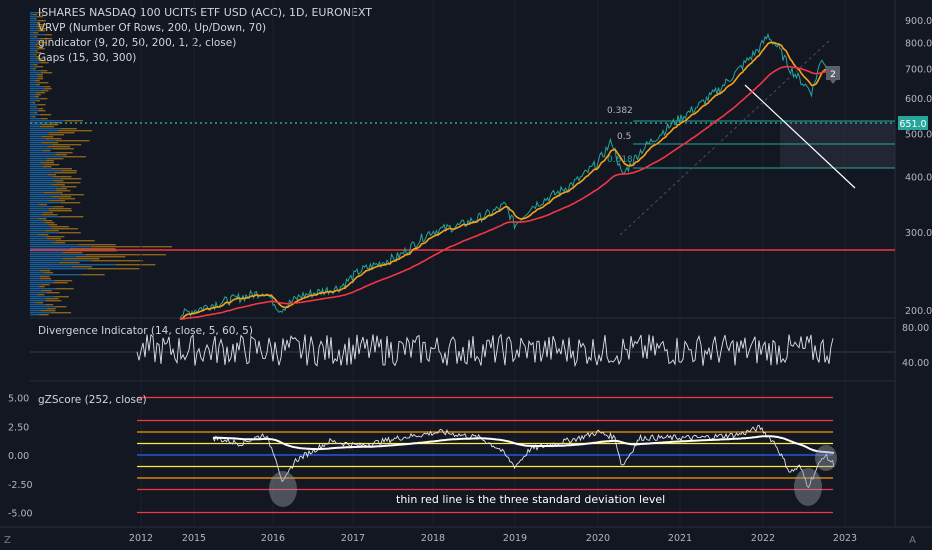  I want to click on z-tick: -2.50, so click(20, 485).